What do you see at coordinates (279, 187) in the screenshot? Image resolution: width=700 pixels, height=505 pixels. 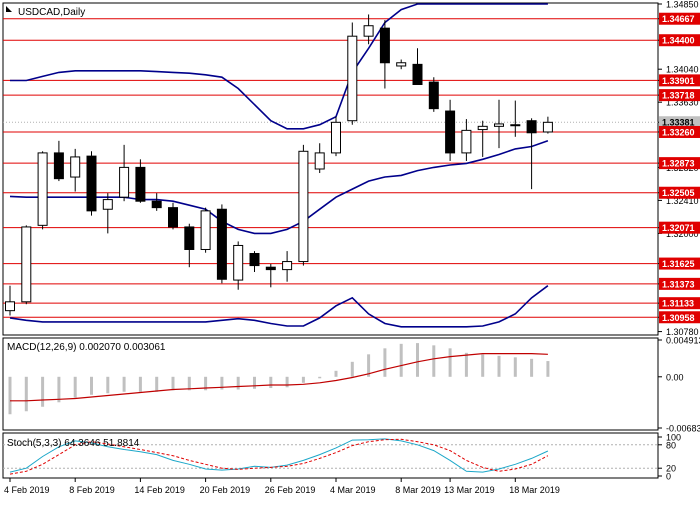 I see `bollinger-middle-line` at bounding box center [279, 187].